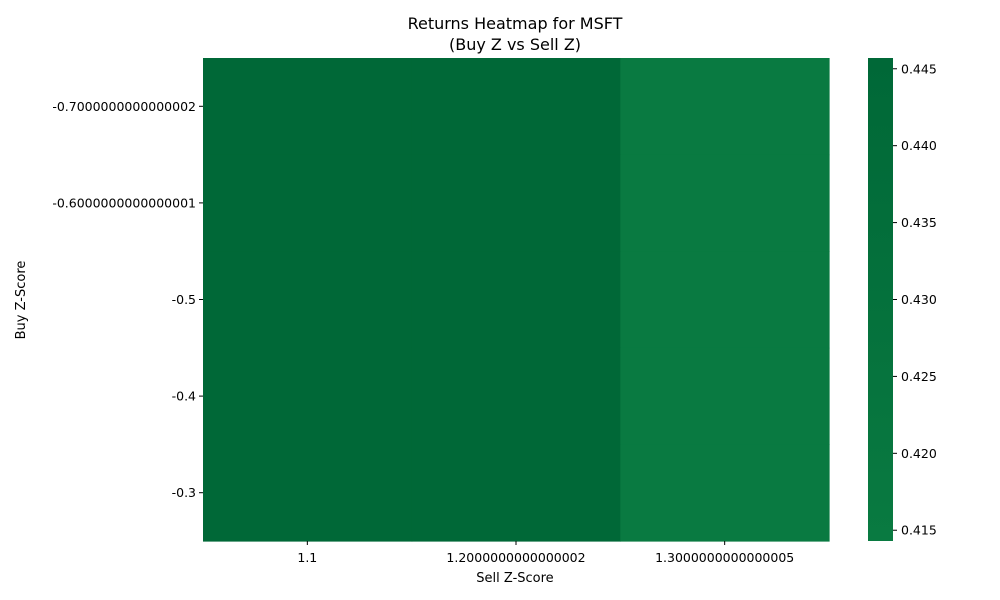 The height and width of the screenshot is (600, 1000). I want to click on x-tick-label: 1.1, so click(307, 557).